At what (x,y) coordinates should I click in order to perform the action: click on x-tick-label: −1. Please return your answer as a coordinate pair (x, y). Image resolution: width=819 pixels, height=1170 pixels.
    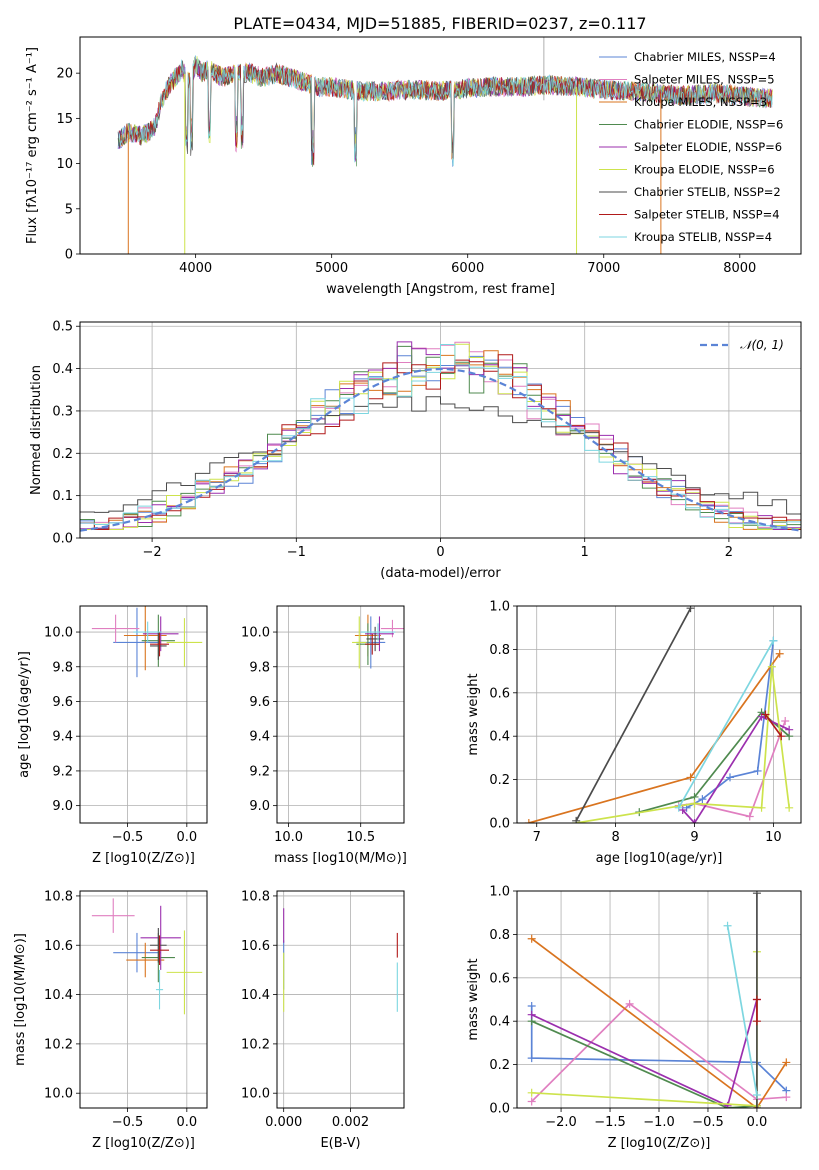
    Looking at the image, I should click on (296, 552).